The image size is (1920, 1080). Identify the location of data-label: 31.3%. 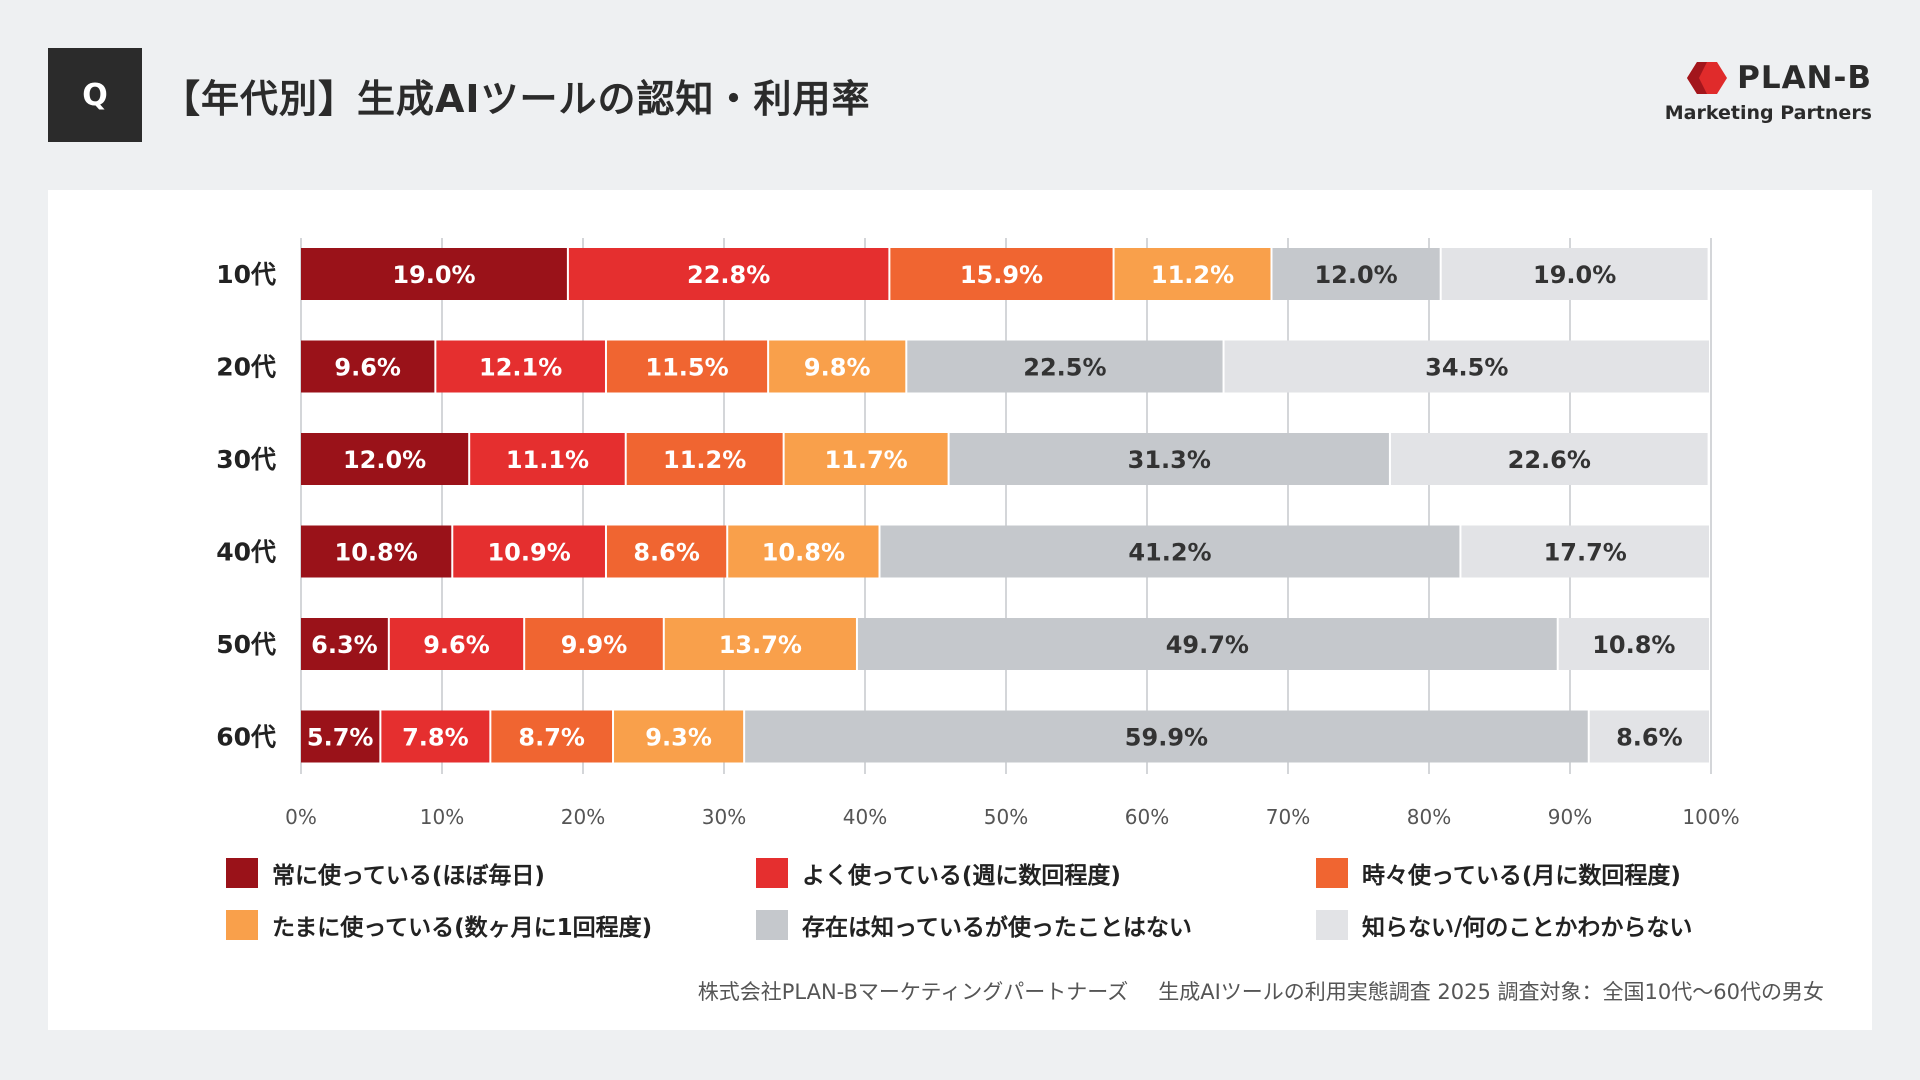
(1169, 460).